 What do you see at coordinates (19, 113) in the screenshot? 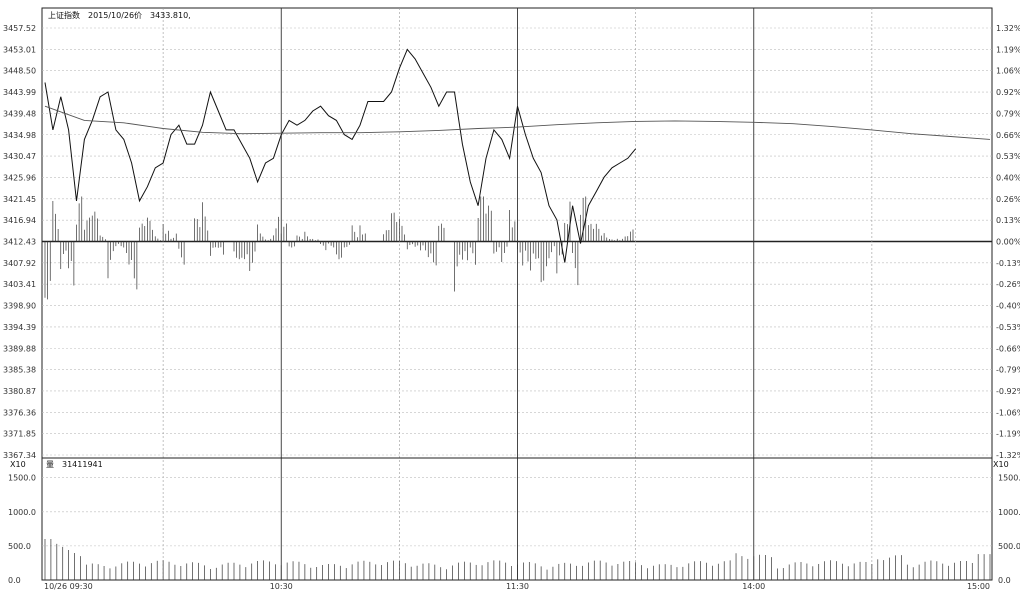
I see `price-tick-label: 3439.48` at bounding box center [19, 113].